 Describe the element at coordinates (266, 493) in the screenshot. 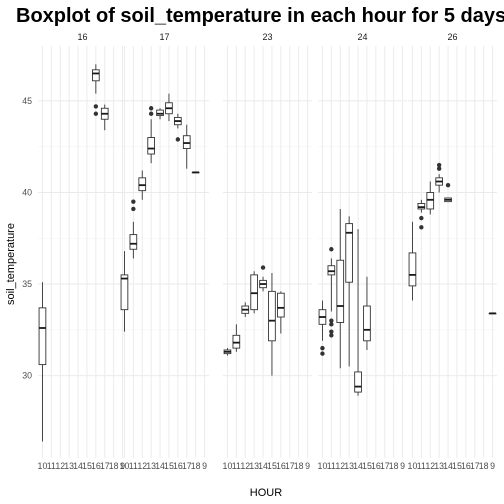

I see `x-axis-title: HOUR` at that location.